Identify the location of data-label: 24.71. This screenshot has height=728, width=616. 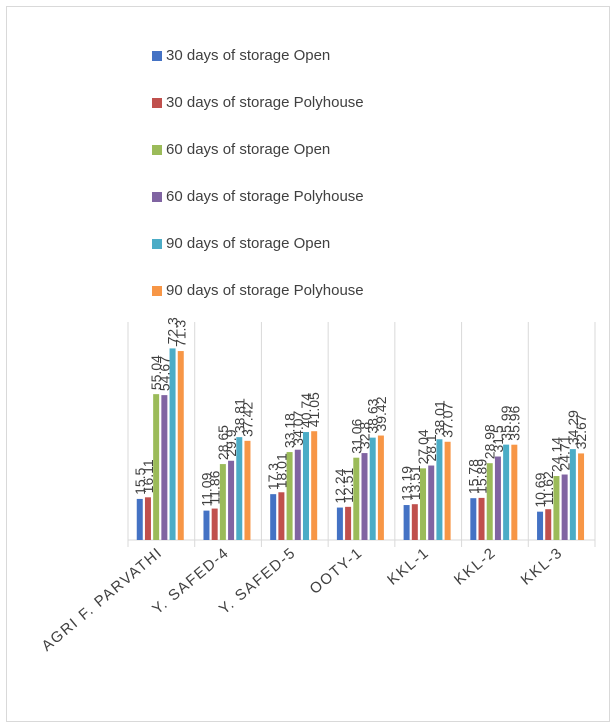
(565, 452).